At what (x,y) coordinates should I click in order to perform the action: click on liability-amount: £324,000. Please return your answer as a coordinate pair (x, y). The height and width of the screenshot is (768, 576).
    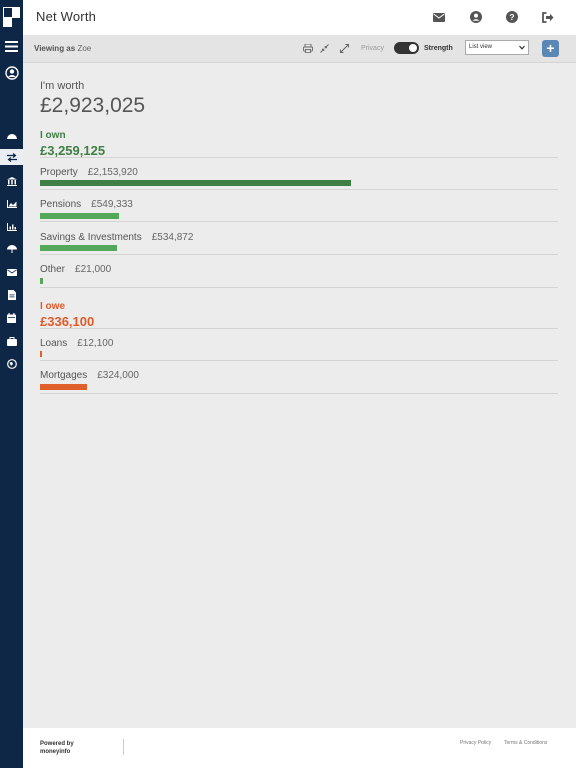
    Looking at the image, I should click on (118, 375).